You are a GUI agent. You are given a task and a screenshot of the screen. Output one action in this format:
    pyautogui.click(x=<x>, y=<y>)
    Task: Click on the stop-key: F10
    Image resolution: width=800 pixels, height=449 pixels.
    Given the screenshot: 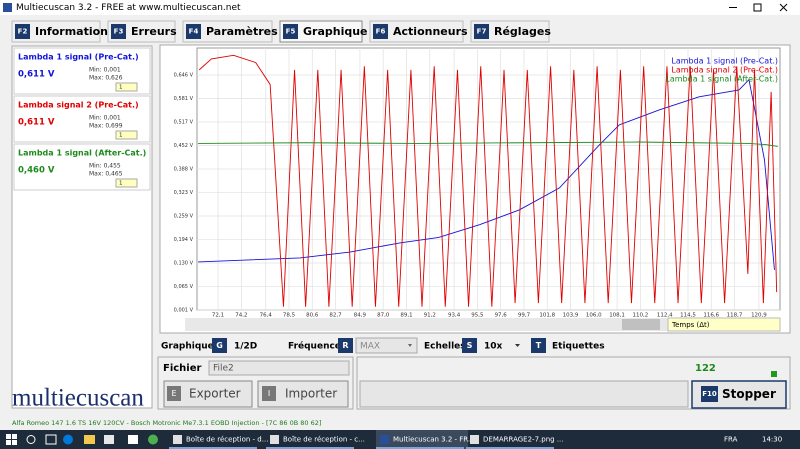 What is the action you would take?
    pyautogui.click(x=709, y=394)
    